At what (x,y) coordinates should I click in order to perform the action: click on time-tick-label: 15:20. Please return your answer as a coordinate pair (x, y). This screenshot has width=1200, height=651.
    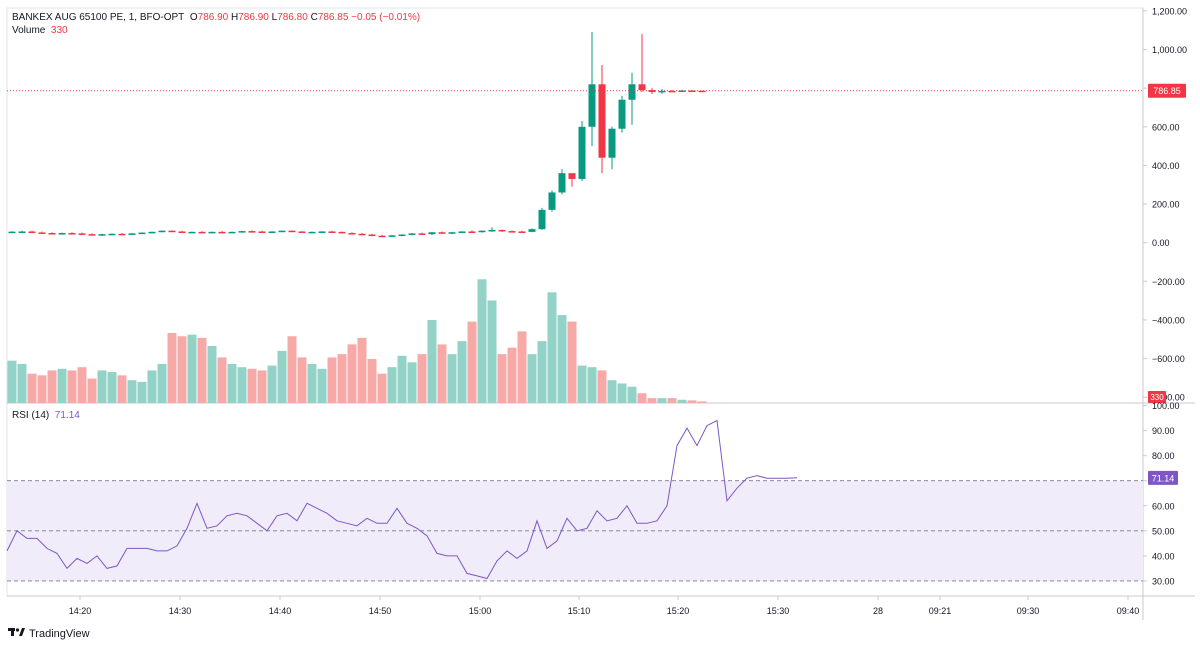
    Looking at the image, I should click on (678, 611).